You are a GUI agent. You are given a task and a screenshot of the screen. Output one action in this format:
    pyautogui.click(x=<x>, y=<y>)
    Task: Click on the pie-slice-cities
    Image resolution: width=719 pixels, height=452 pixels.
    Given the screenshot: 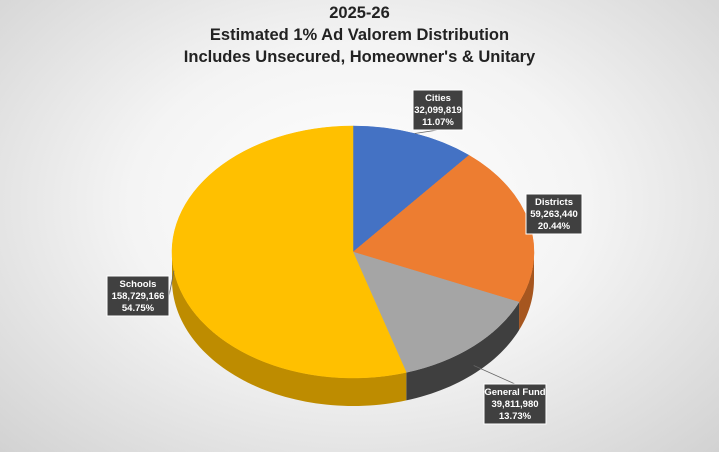 What is the action you would take?
    pyautogui.click(x=411, y=189)
    